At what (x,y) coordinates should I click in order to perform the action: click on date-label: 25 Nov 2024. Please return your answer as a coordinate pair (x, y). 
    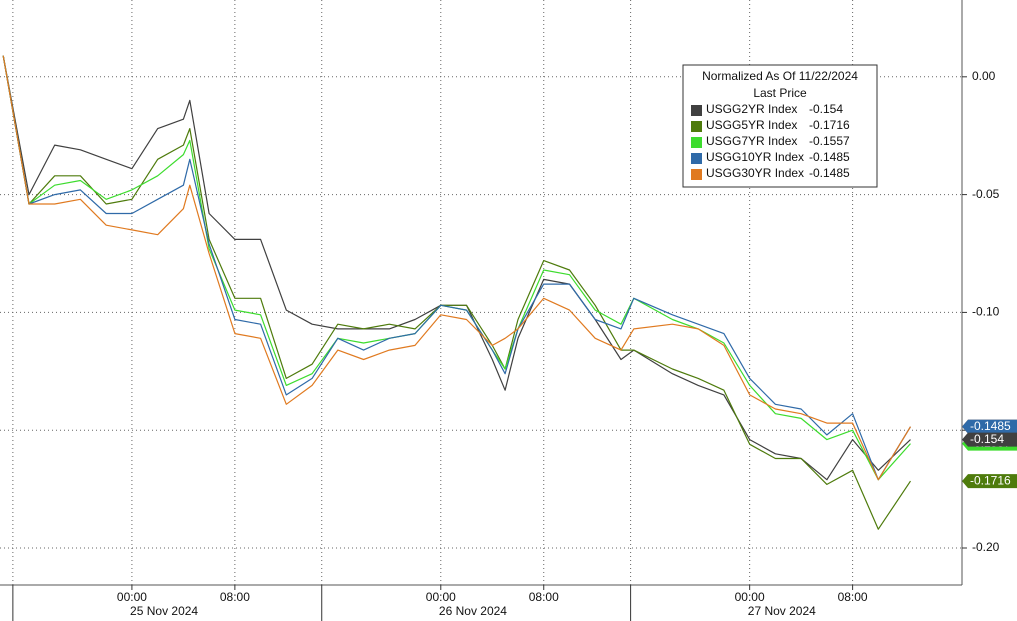
    Looking at the image, I should click on (164, 611).